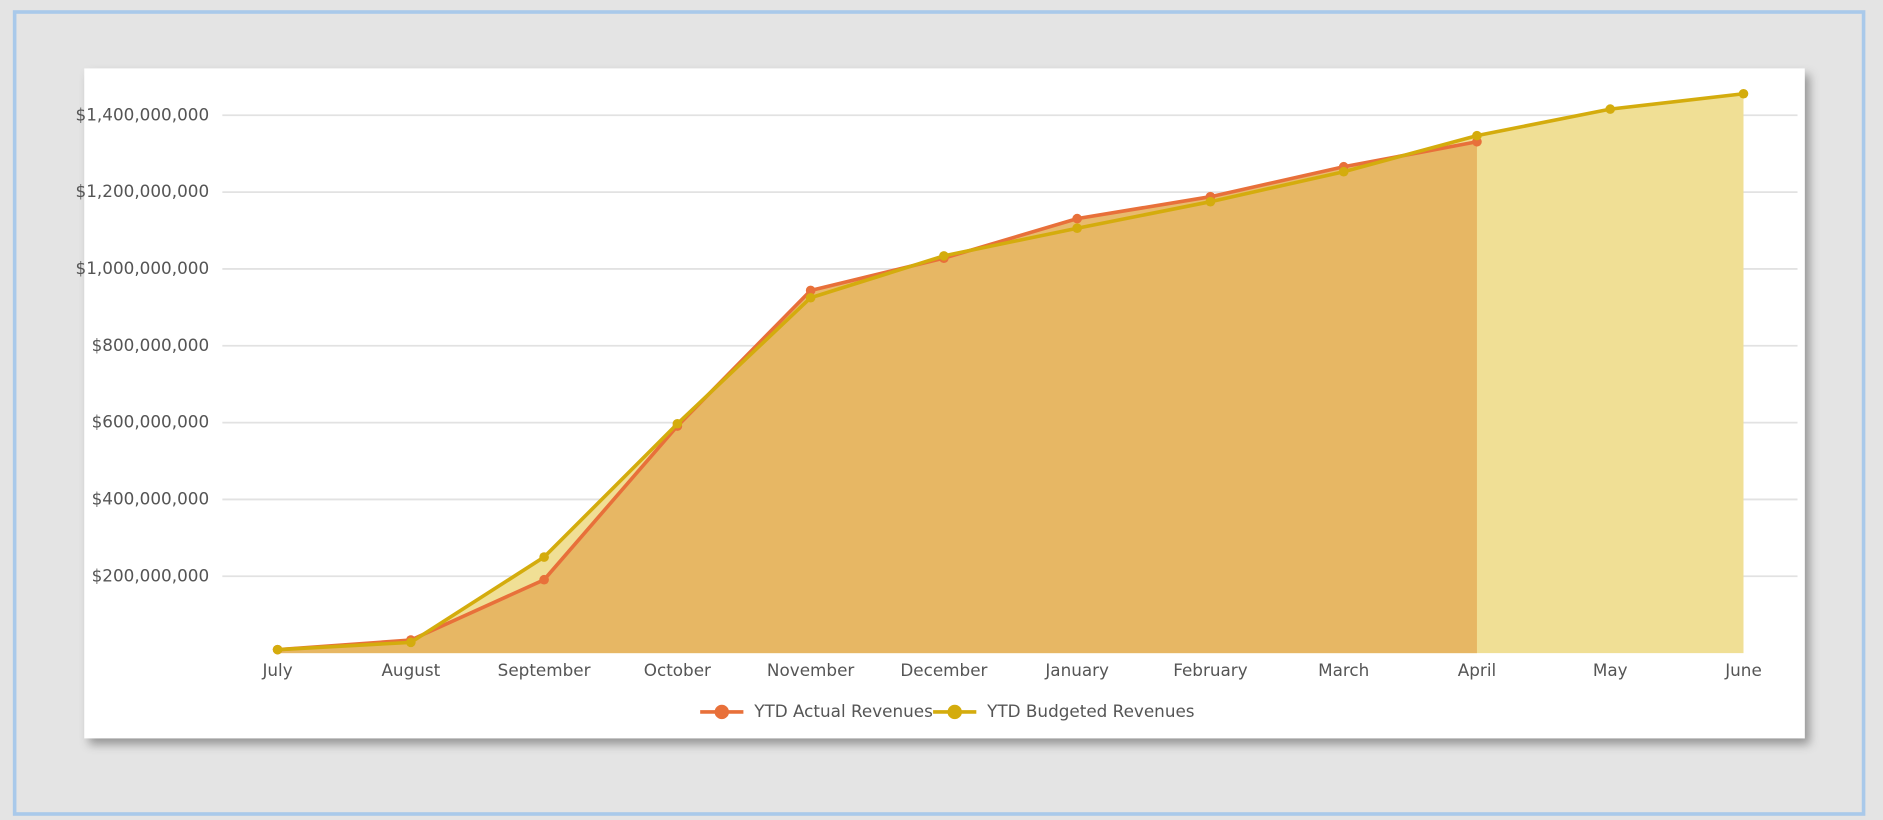  Describe the element at coordinates (1743, 670) in the screenshot. I see `x-tick-label: June` at that location.